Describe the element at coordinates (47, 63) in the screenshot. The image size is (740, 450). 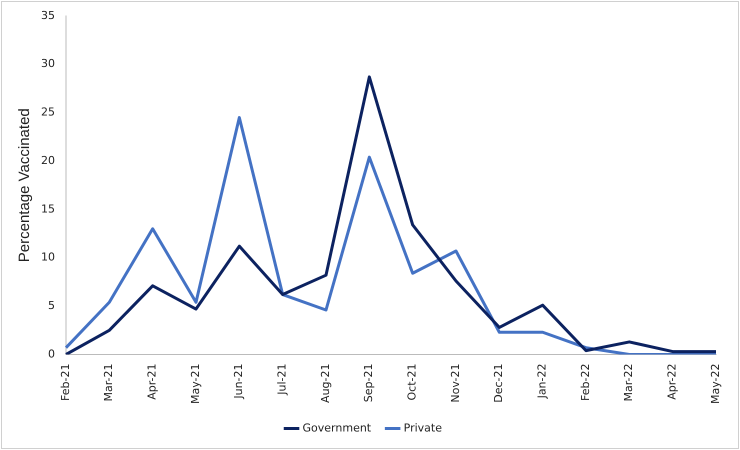
I see `y-tick-label: 30` at that location.